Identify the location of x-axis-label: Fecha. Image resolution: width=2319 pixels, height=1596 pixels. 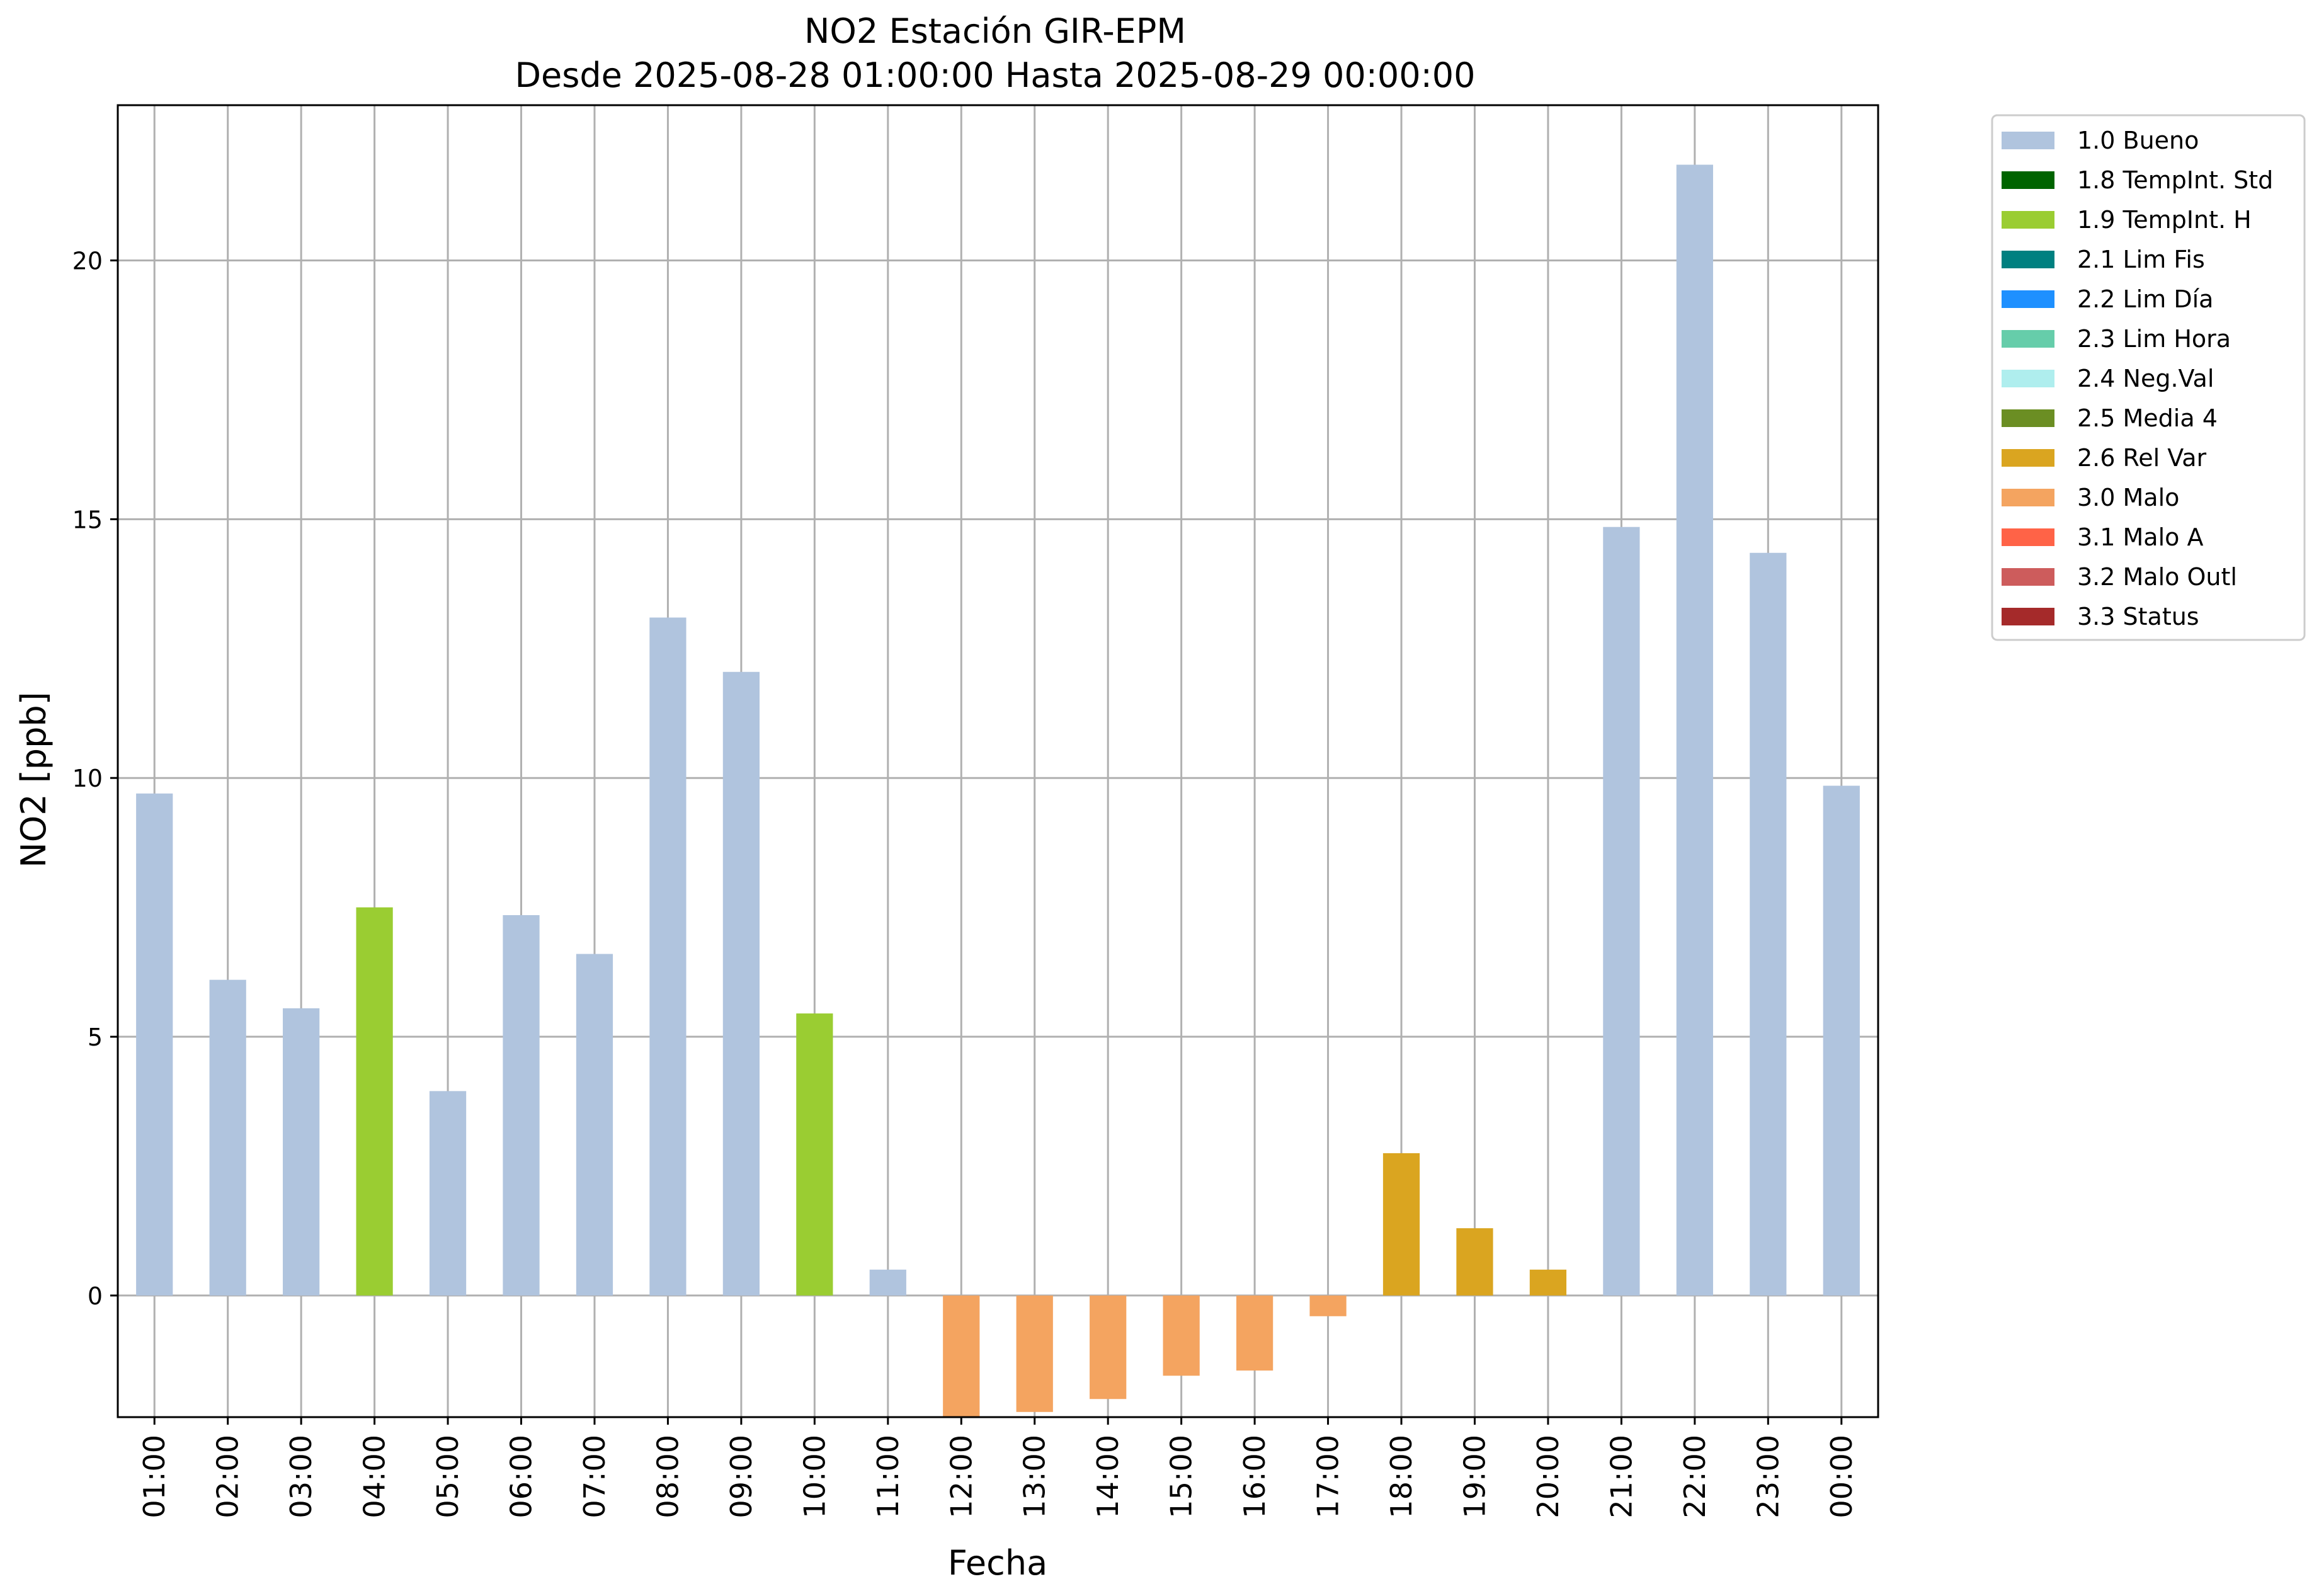
(997, 1563).